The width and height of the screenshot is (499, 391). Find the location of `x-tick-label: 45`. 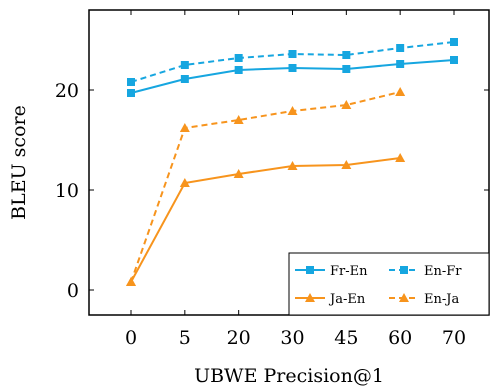

x-tick-label: 45 is located at coordinates (346, 338).